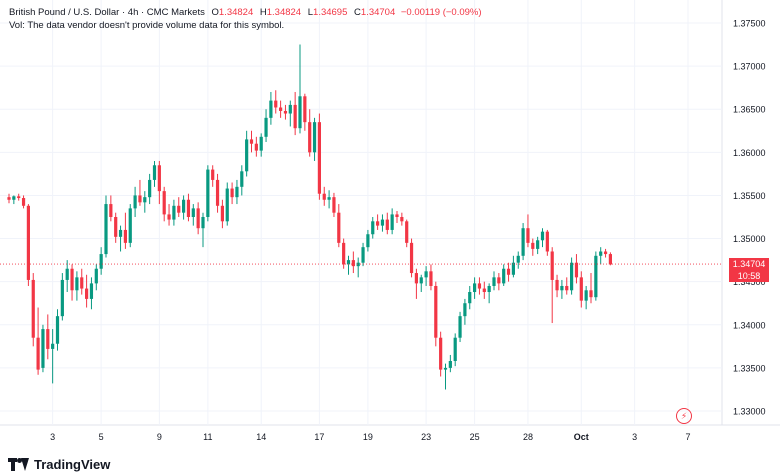 This screenshot has width=780, height=475. I want to click on x-tick-label: 19, so click(368, 437).